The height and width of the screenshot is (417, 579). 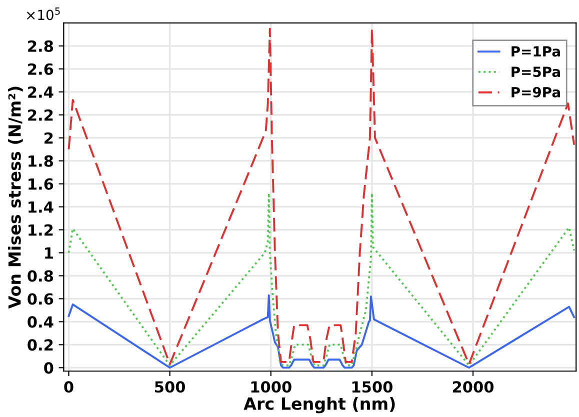 I want to click on y-tick-label: 0.4, so click(x=41, y=322).